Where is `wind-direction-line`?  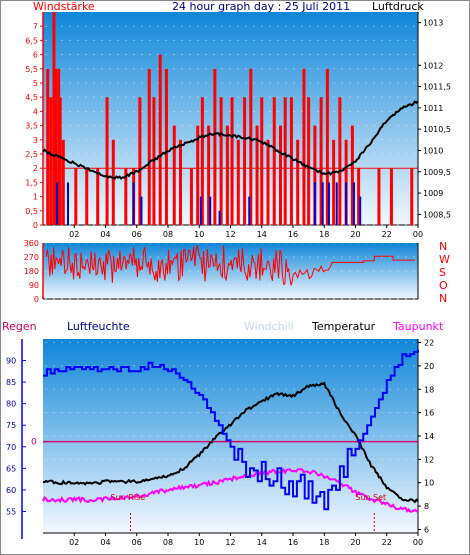 wind-direction-line is located at coordinates (230, 265).